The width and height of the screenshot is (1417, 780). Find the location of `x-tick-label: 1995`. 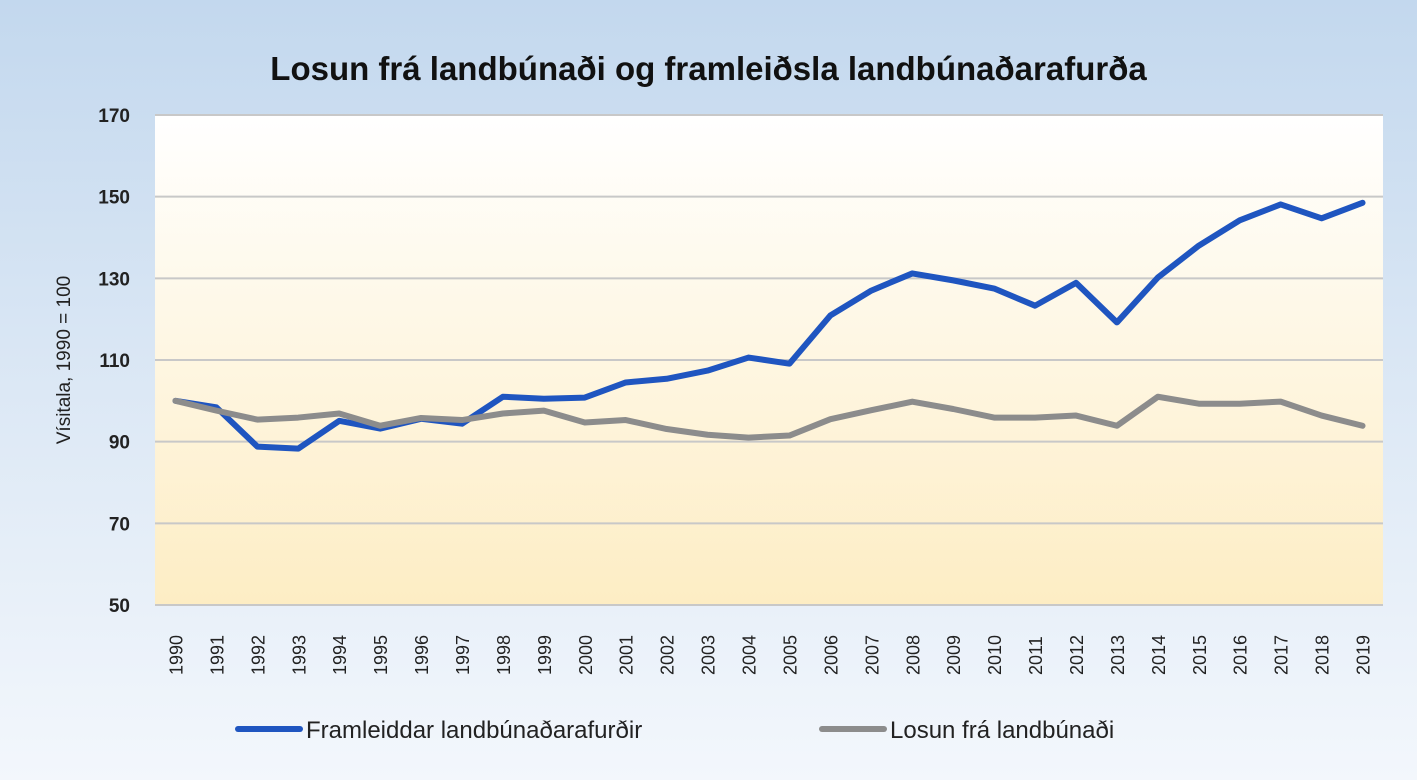

x-tick-label: 1995 is located at coordinates (381, 655).